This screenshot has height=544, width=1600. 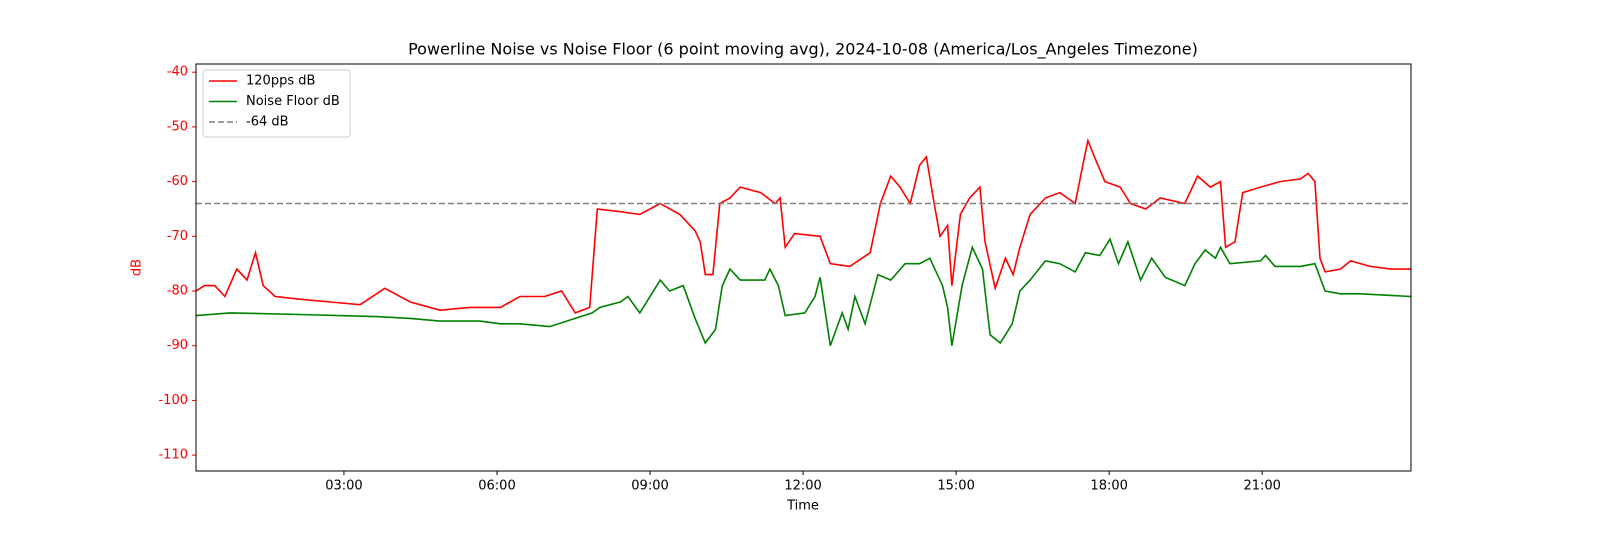 I want to click on y-axis-label: dB, so click(x=137, y=267).